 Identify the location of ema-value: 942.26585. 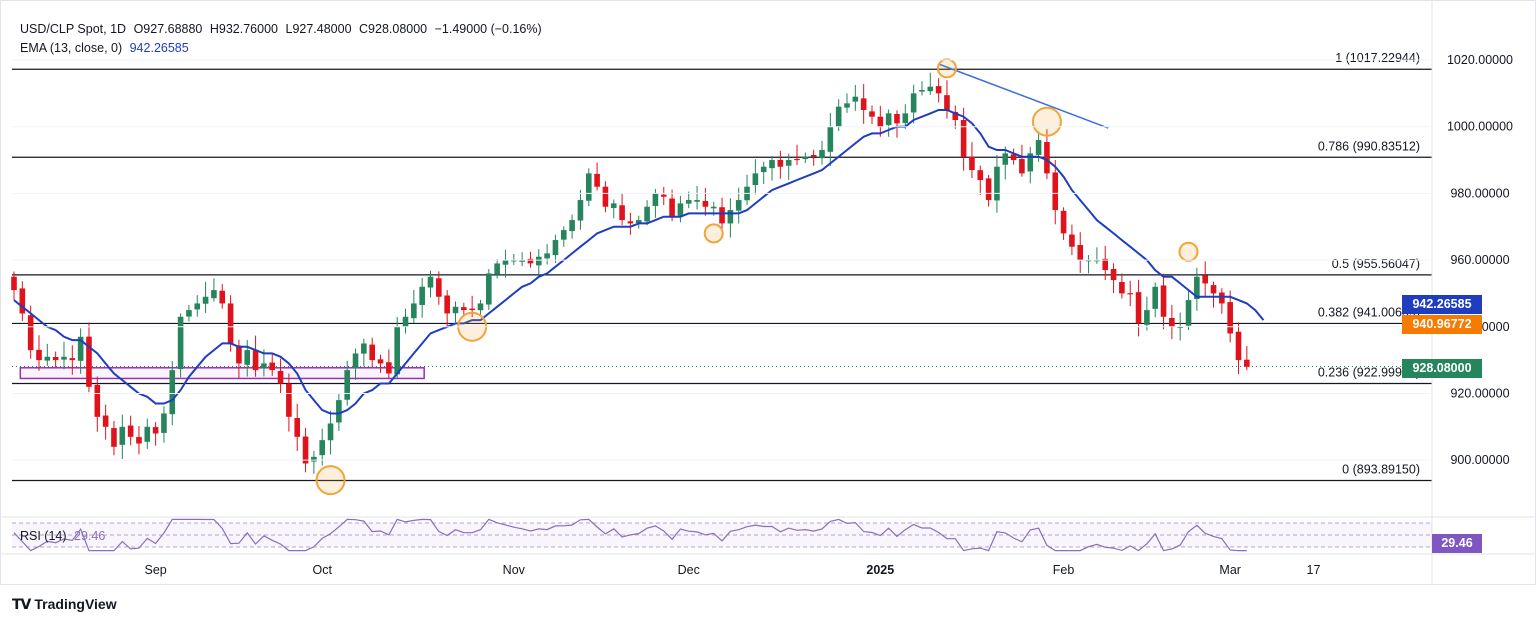
(159, 48).